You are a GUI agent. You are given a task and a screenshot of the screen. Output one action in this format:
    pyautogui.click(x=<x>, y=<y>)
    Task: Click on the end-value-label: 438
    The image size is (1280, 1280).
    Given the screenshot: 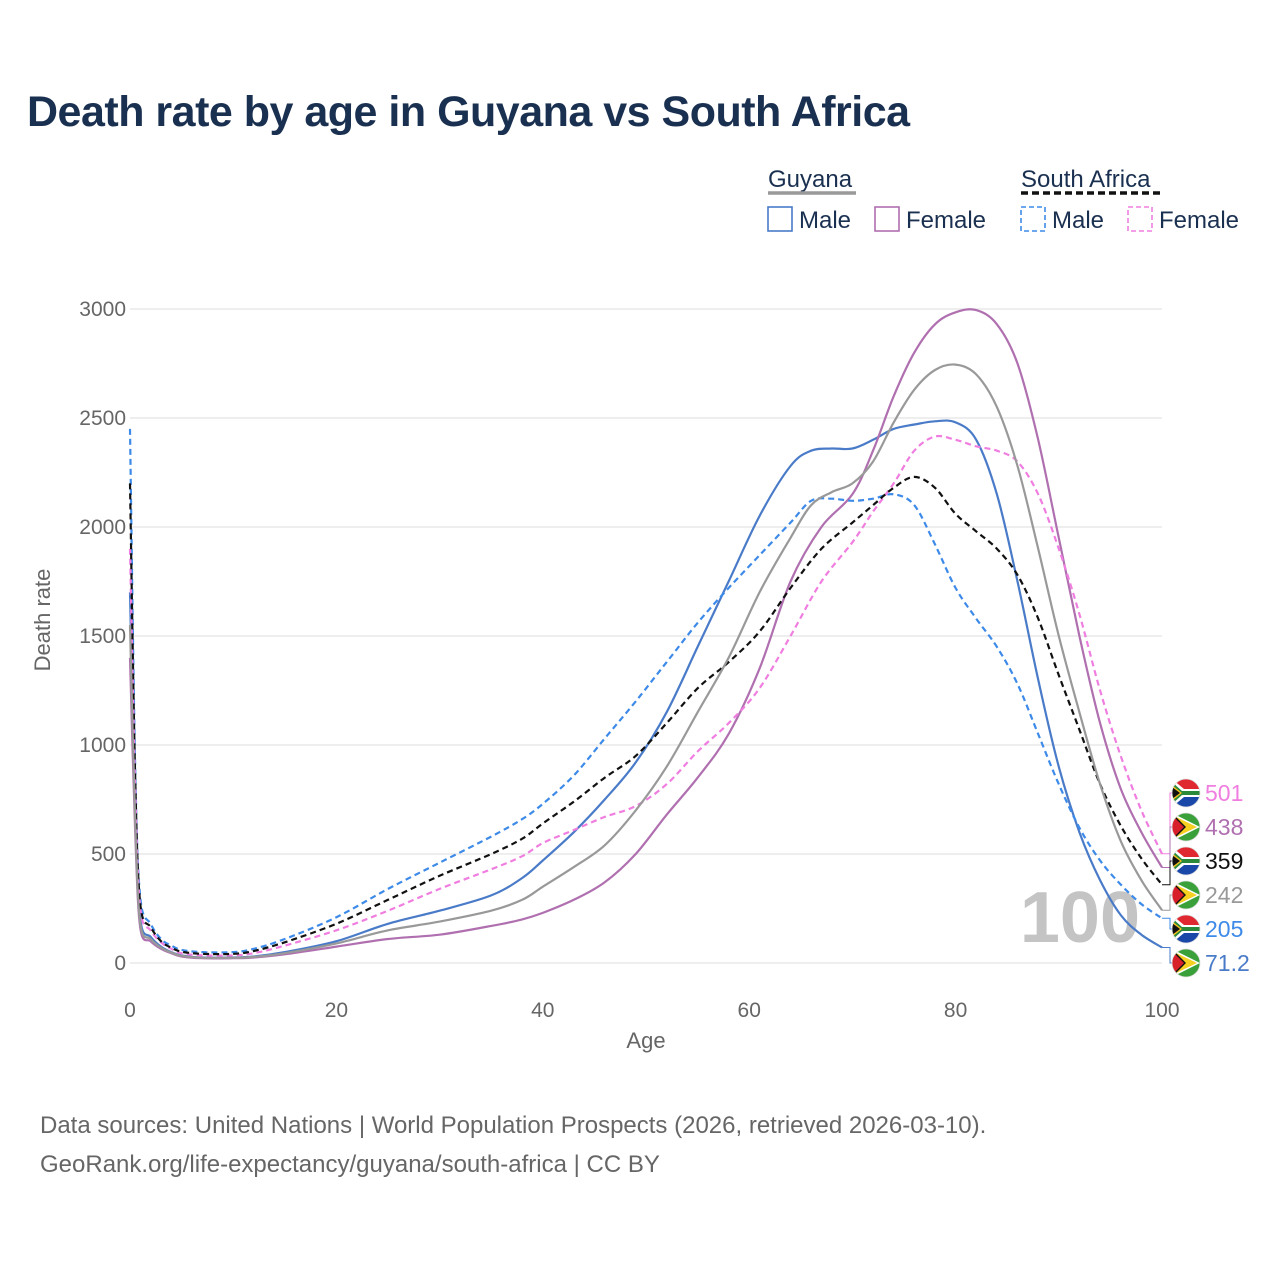 What is the action you would take?
    pyautogui.click(x=1224, y=827)
    